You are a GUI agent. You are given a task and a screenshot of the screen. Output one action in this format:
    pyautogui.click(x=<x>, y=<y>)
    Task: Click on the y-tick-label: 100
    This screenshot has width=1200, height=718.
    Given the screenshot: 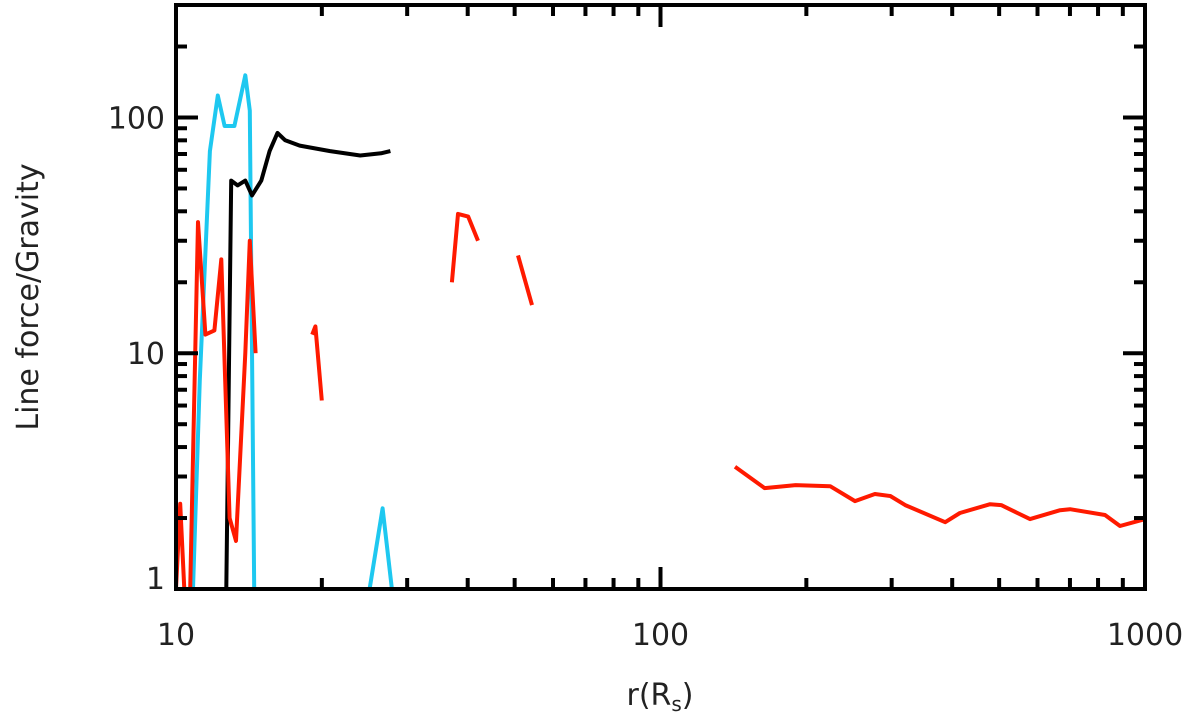 What is the action you would take?
    pyautogui.click(x=136, y=118)
    